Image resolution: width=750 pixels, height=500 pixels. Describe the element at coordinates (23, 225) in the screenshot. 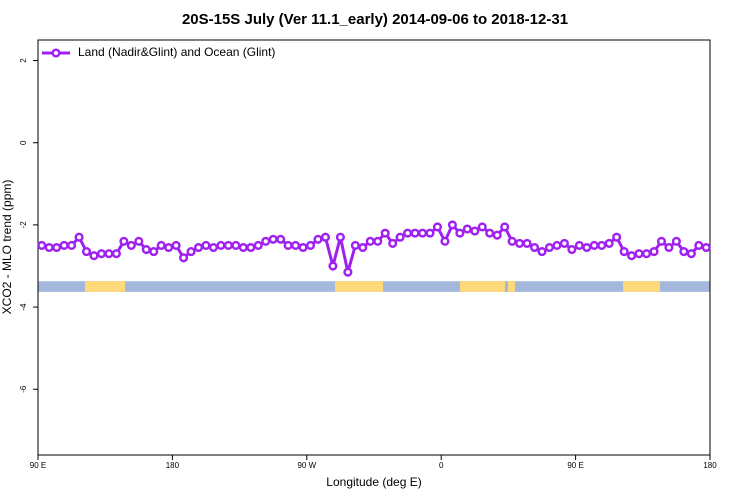

I see `y-tick-label: -2` at that location.